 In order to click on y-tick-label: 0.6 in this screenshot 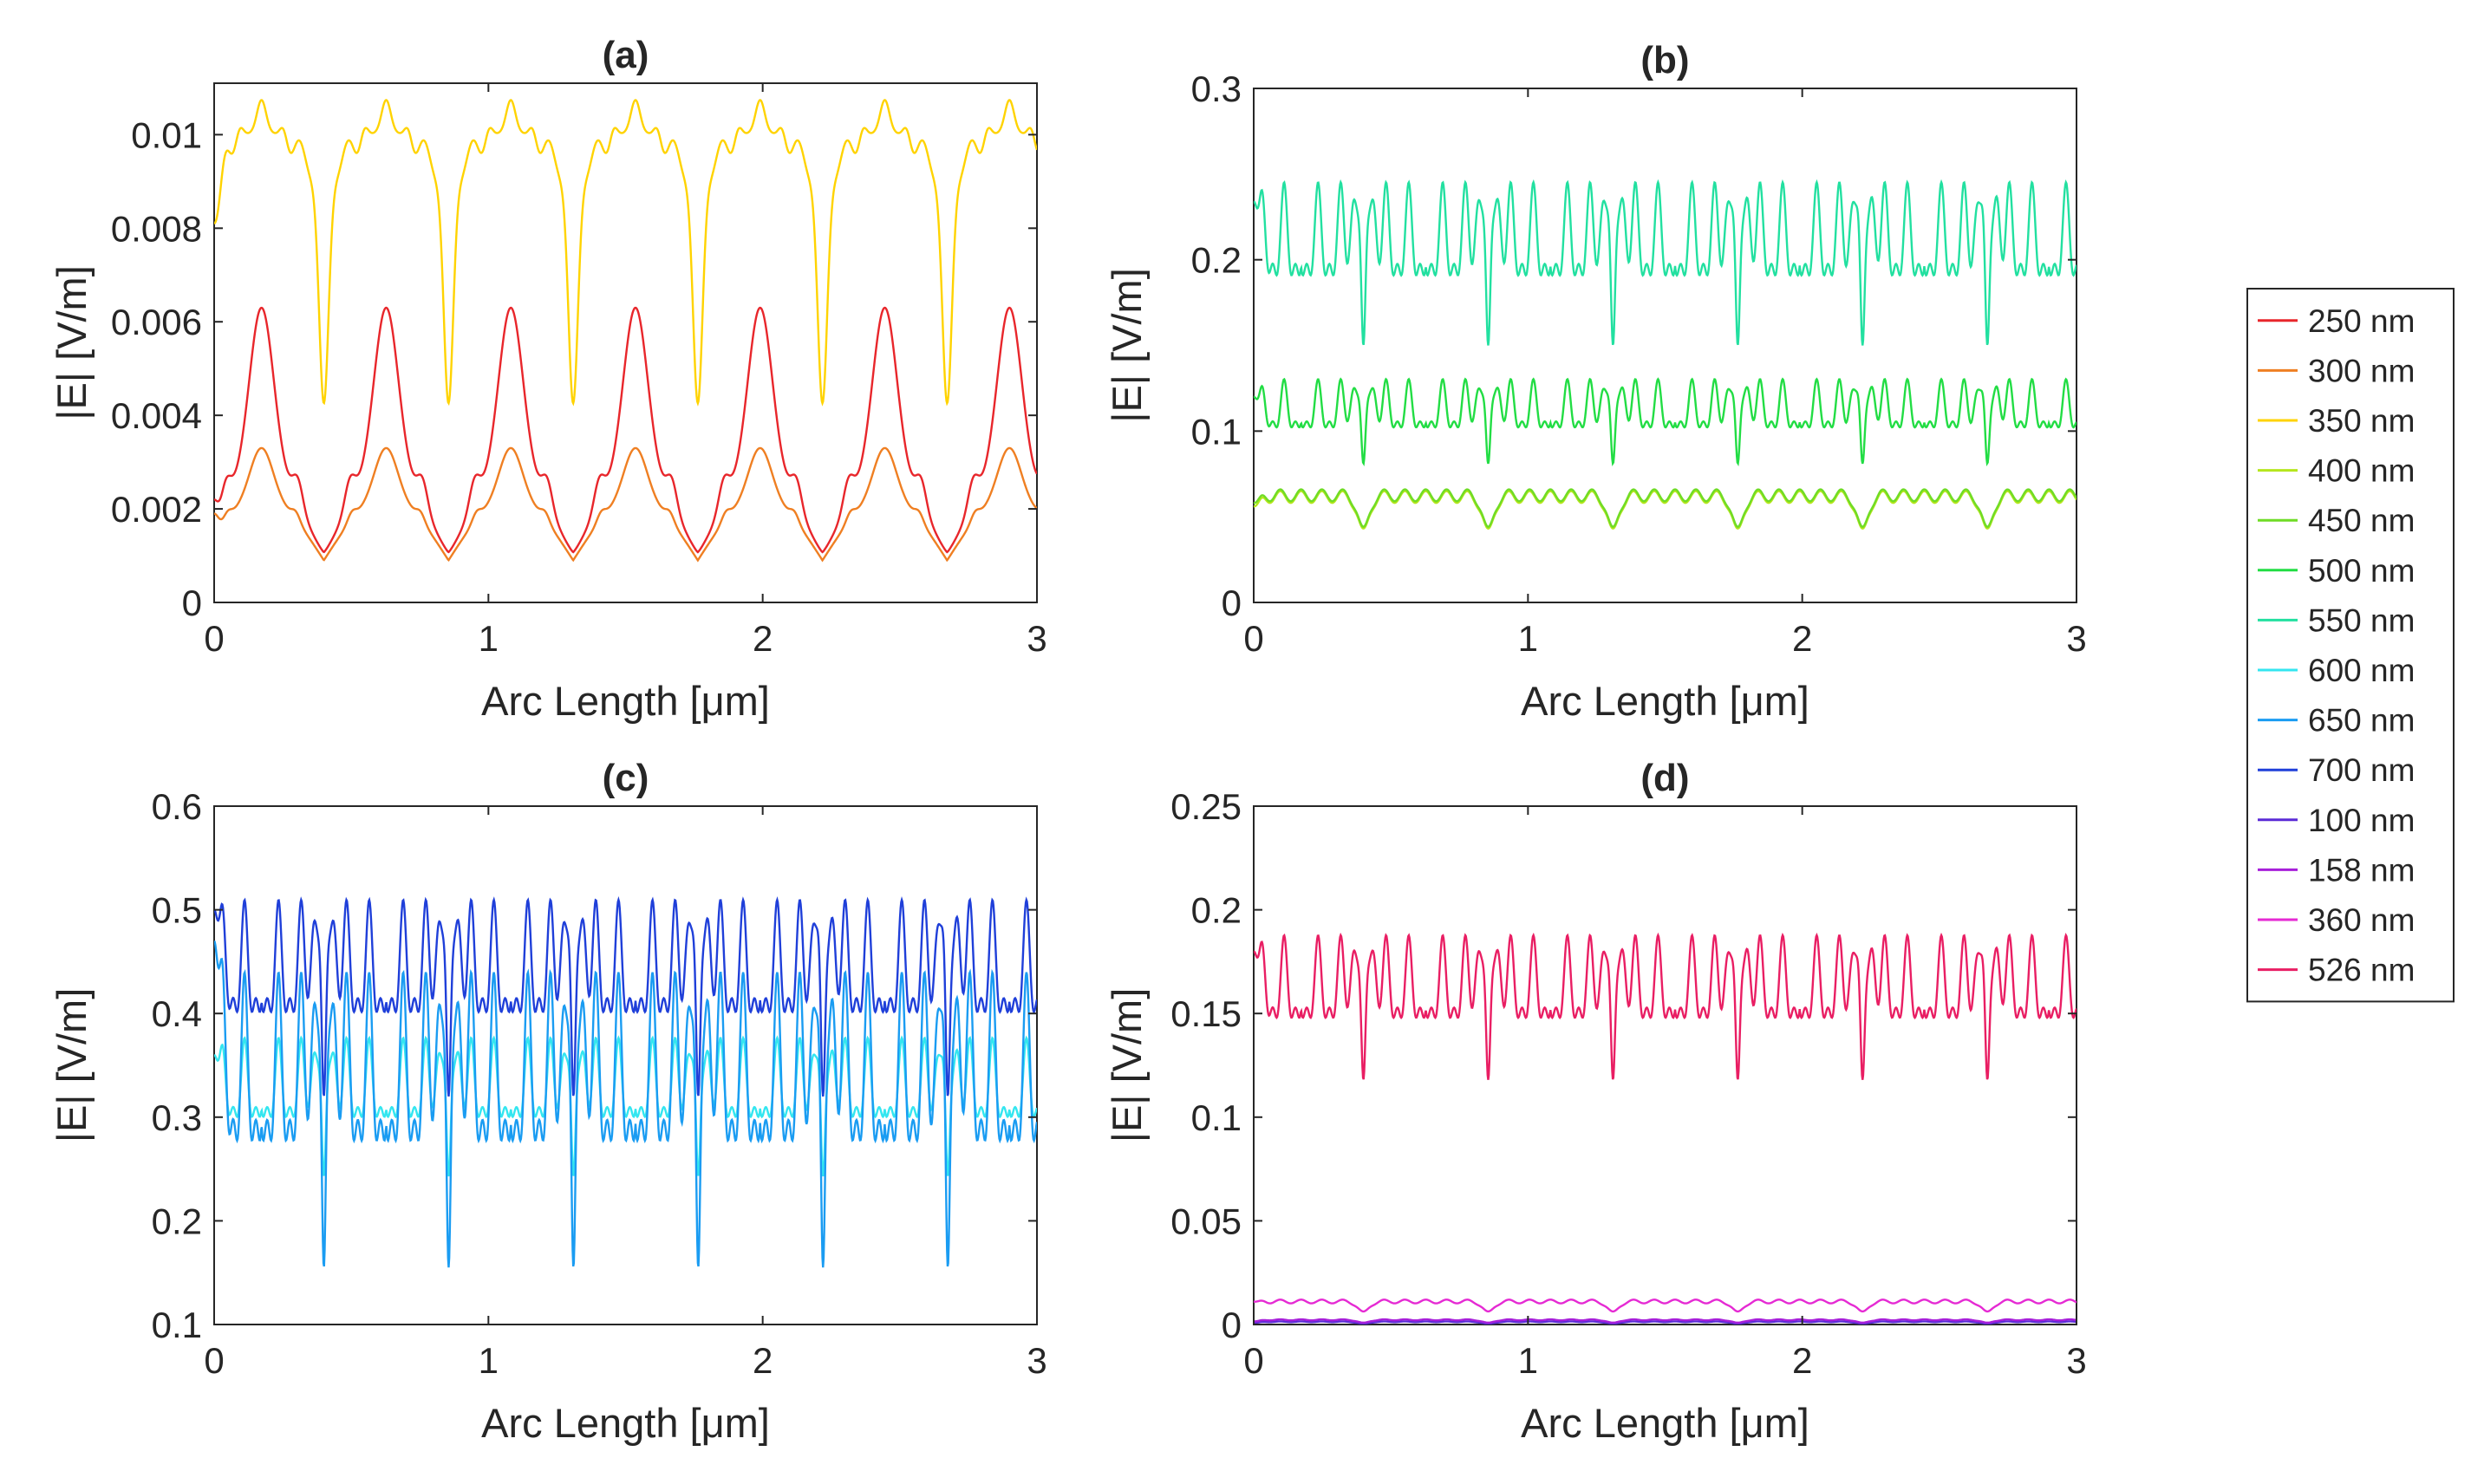, I will do `click(177, 806)`.